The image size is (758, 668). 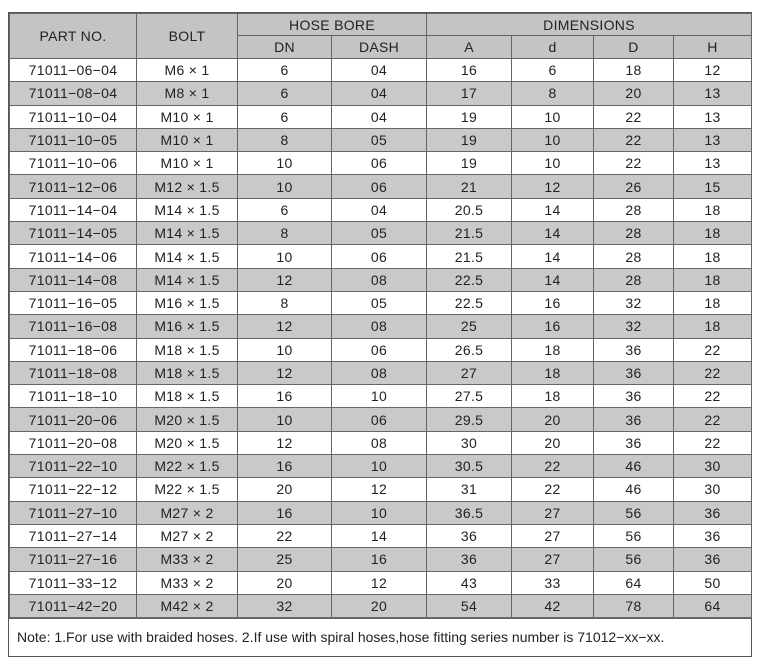 I want to click on table-row: 71011−14−08 M14 × 1.5 12 08 22.5 14 28 18, so click(x=381, y=279).